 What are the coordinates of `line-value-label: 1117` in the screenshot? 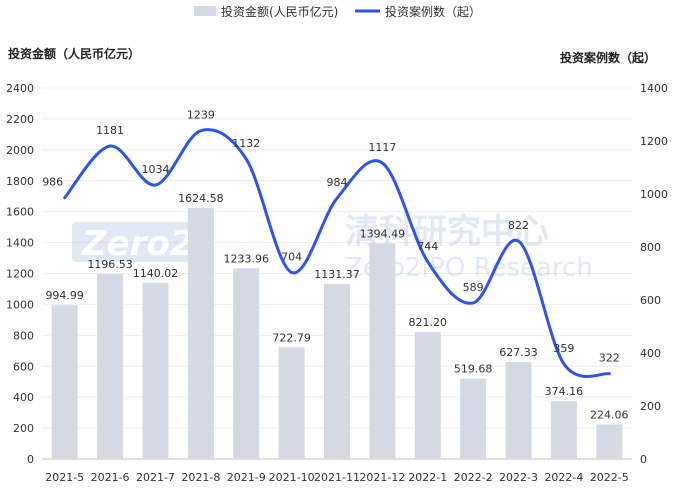 It's located at (382, 147).